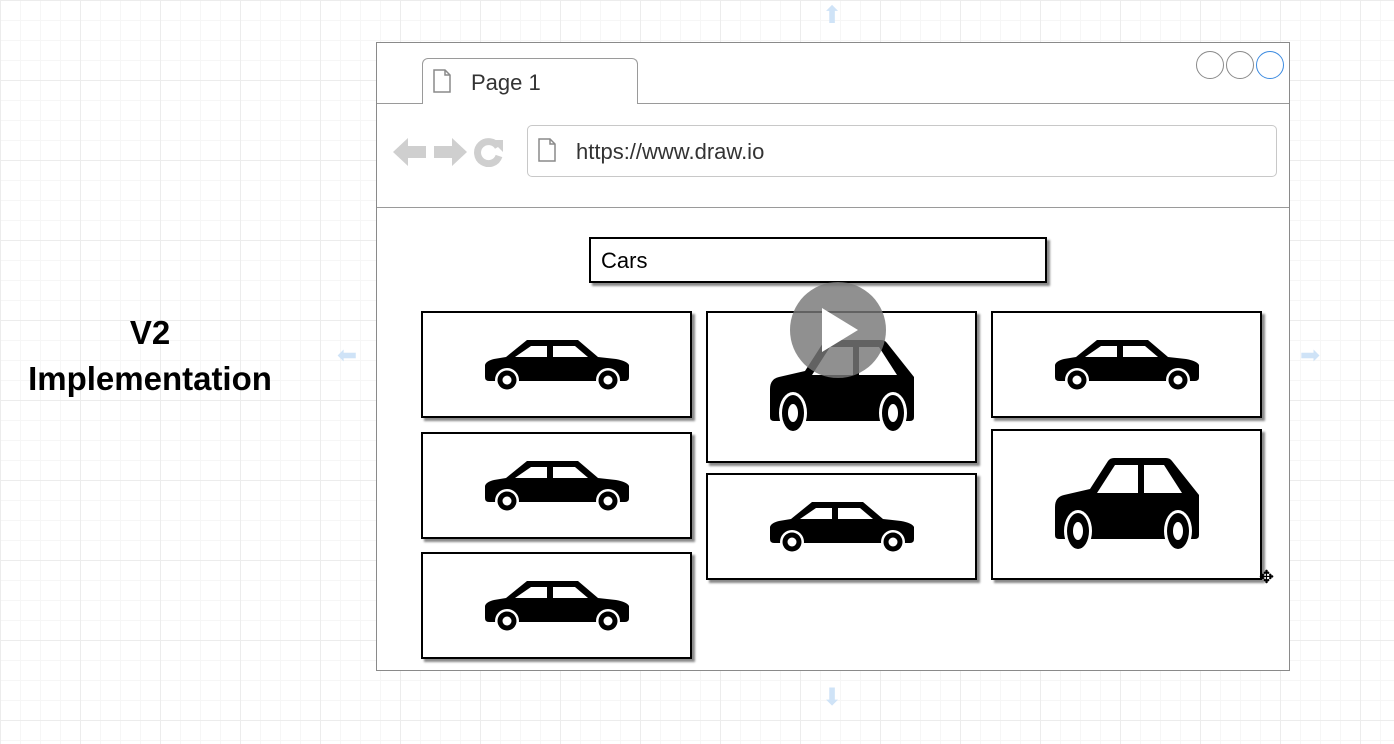  Describe the element at coordinates (902, 151) in the screenshot. I see `address-bar: https://www.draw.io` at that location.